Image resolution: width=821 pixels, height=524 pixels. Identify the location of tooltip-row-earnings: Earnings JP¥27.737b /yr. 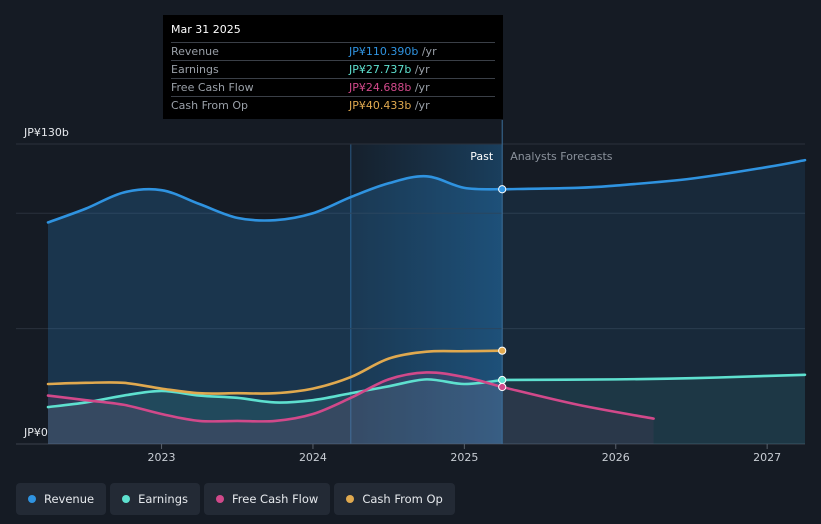
(333, 69).